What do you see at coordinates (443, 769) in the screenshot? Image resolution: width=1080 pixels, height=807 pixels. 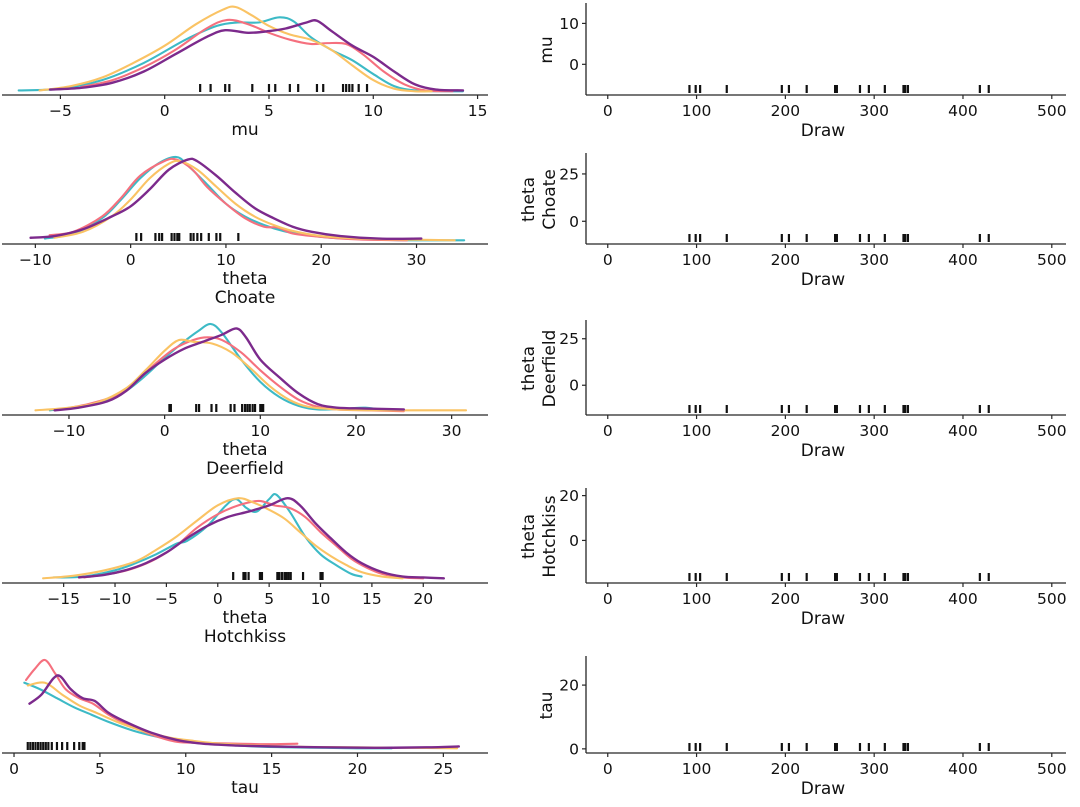 I see `x-tick-label: 25` at bounding box center [443, 769].